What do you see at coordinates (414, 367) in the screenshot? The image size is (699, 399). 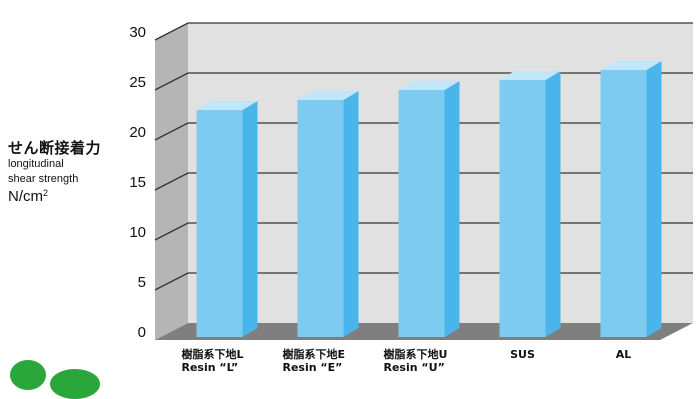 I see `x-tick-label: Resin “U”` at bounding box center [414, 367].